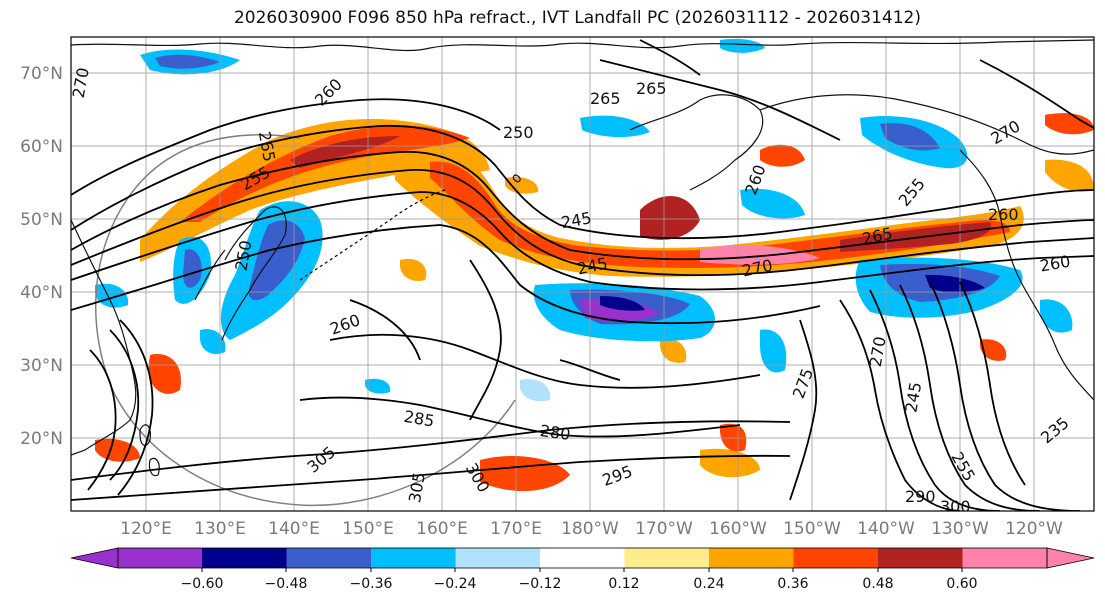 The width and height of the screenshot is (1105, 604). I want to click on contour-label: 250, so click(518, 132).